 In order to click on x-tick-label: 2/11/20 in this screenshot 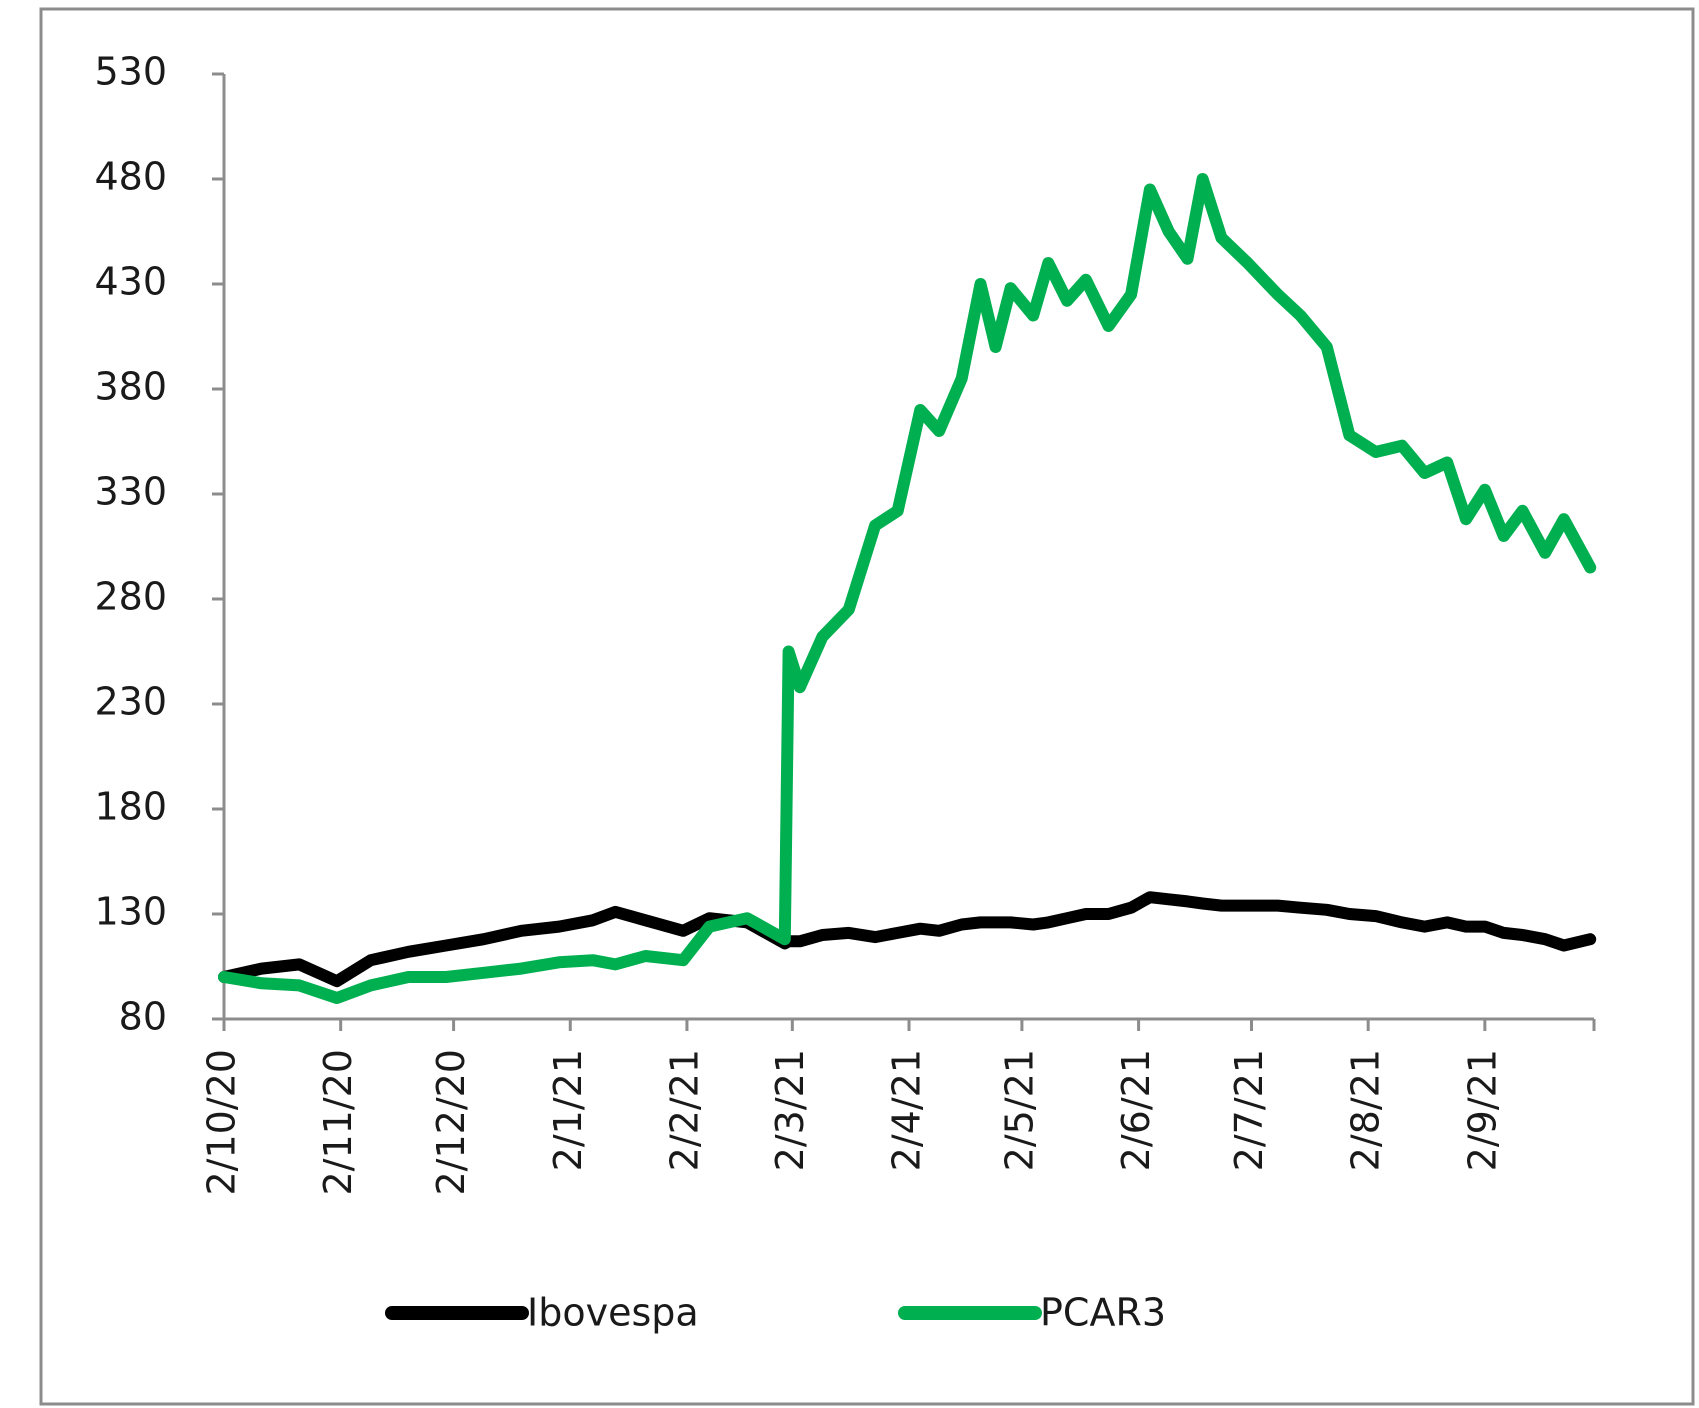, I will do `click(338, 1122)`.